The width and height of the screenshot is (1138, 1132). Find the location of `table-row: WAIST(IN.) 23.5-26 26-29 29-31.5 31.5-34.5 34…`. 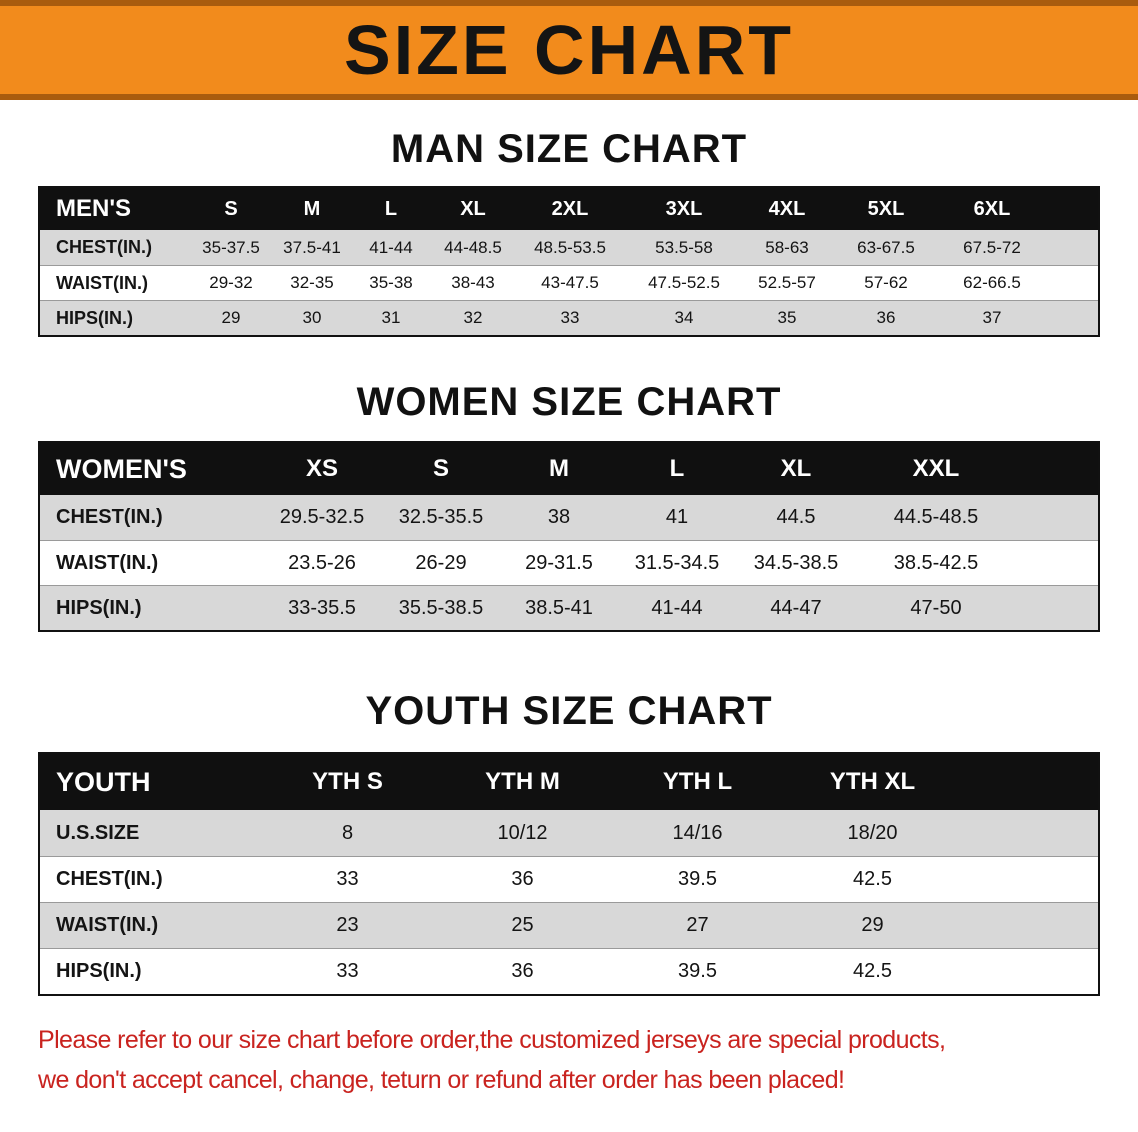

table-row: WAIST(IN.) 23.5-26 26-29 29-31.5 31.5-34.5 34… is located at coordinates (569, 562).